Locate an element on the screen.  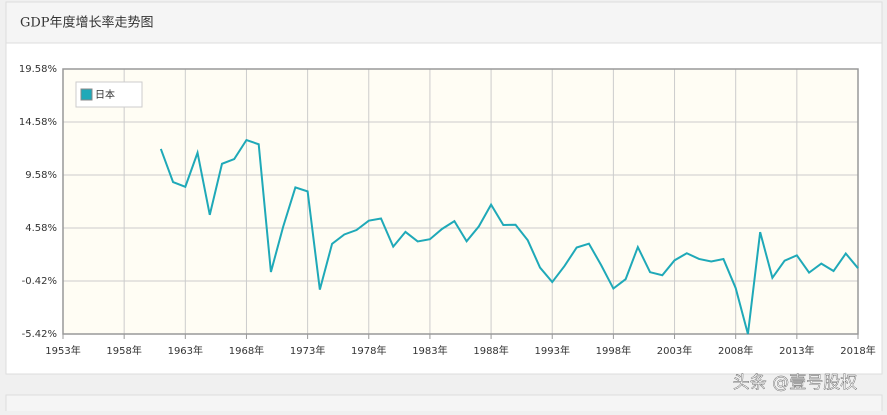
legend-label: 日本 is located at coordinates (105, 94).